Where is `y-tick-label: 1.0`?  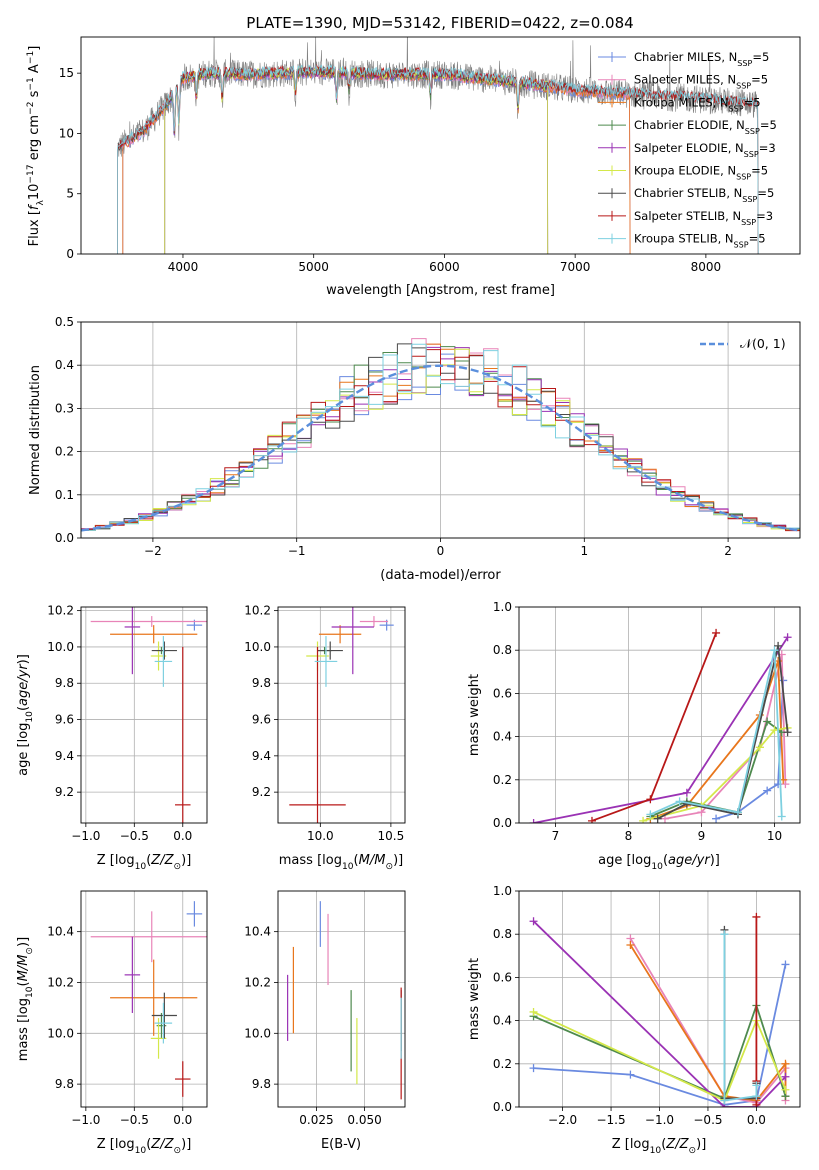
y-tick-label: 1.0 is located at coordinates (502, 891).